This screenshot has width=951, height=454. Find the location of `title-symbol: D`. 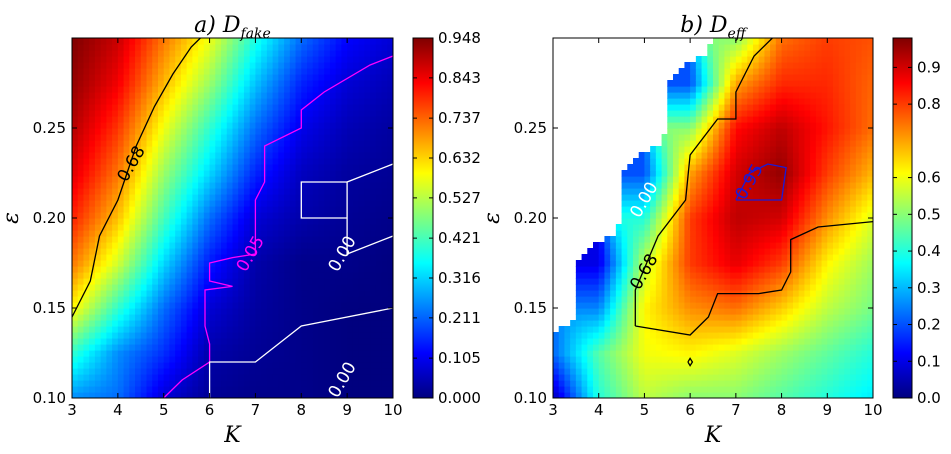

title-symbol: D is located at coordinates (231, 25).